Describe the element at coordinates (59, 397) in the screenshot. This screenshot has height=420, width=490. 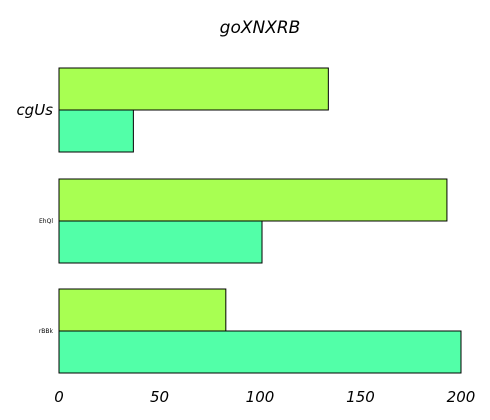
I see `x-tick-label-0: 0` at that location.